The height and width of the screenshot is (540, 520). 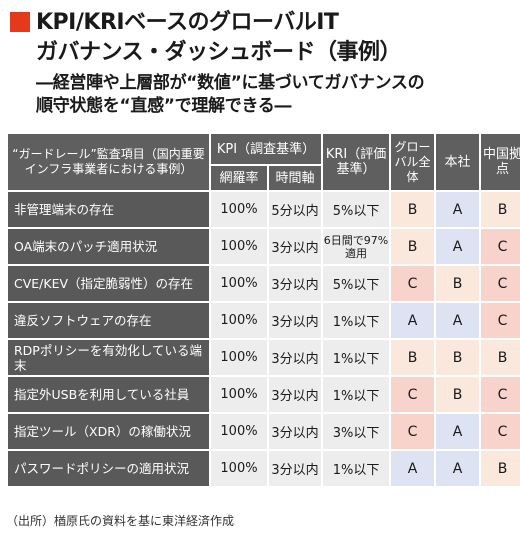 I want to click on header-hq: 本社, so click(x=458, y=162).